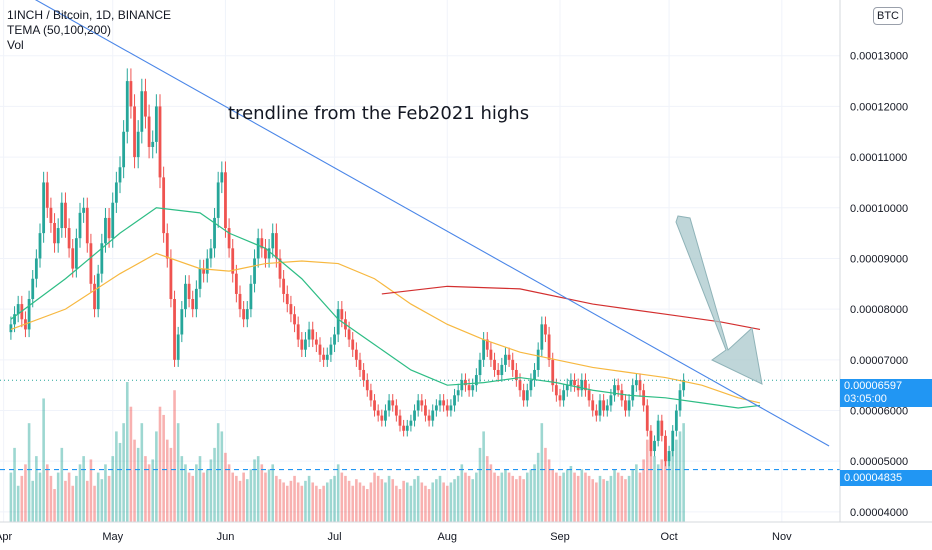 The height and width of the screenshot is (550, 932). What do you see at coordinates (879, 259) in the screenshot?
I see `y-tick-label: 0.00009000` at bounding box center [879, 259].